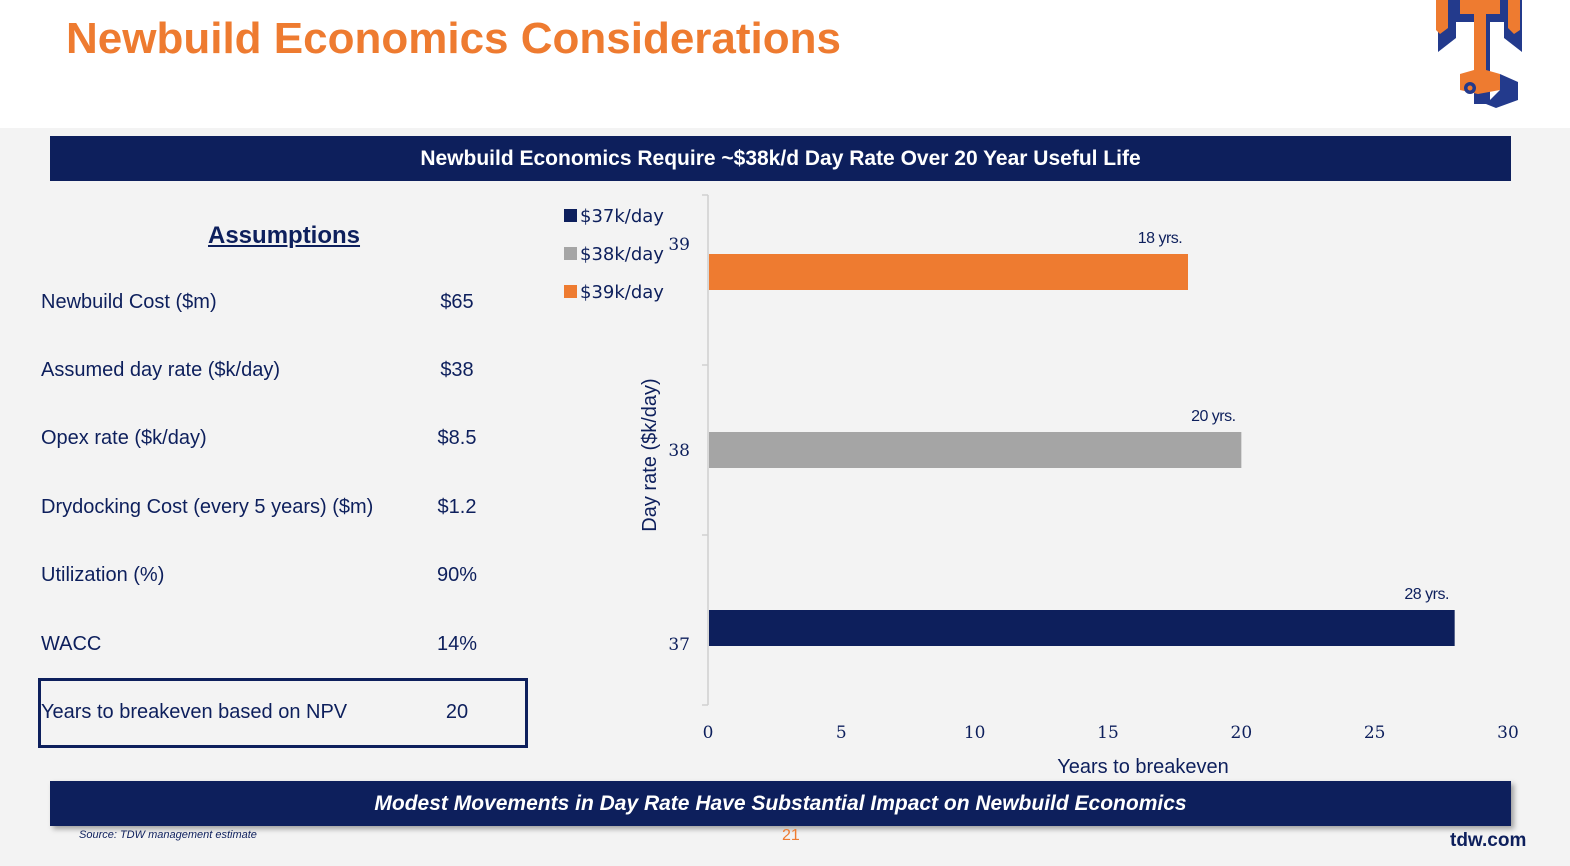  I want to click on assumption-row: WACC 14%, so click(276, 648).